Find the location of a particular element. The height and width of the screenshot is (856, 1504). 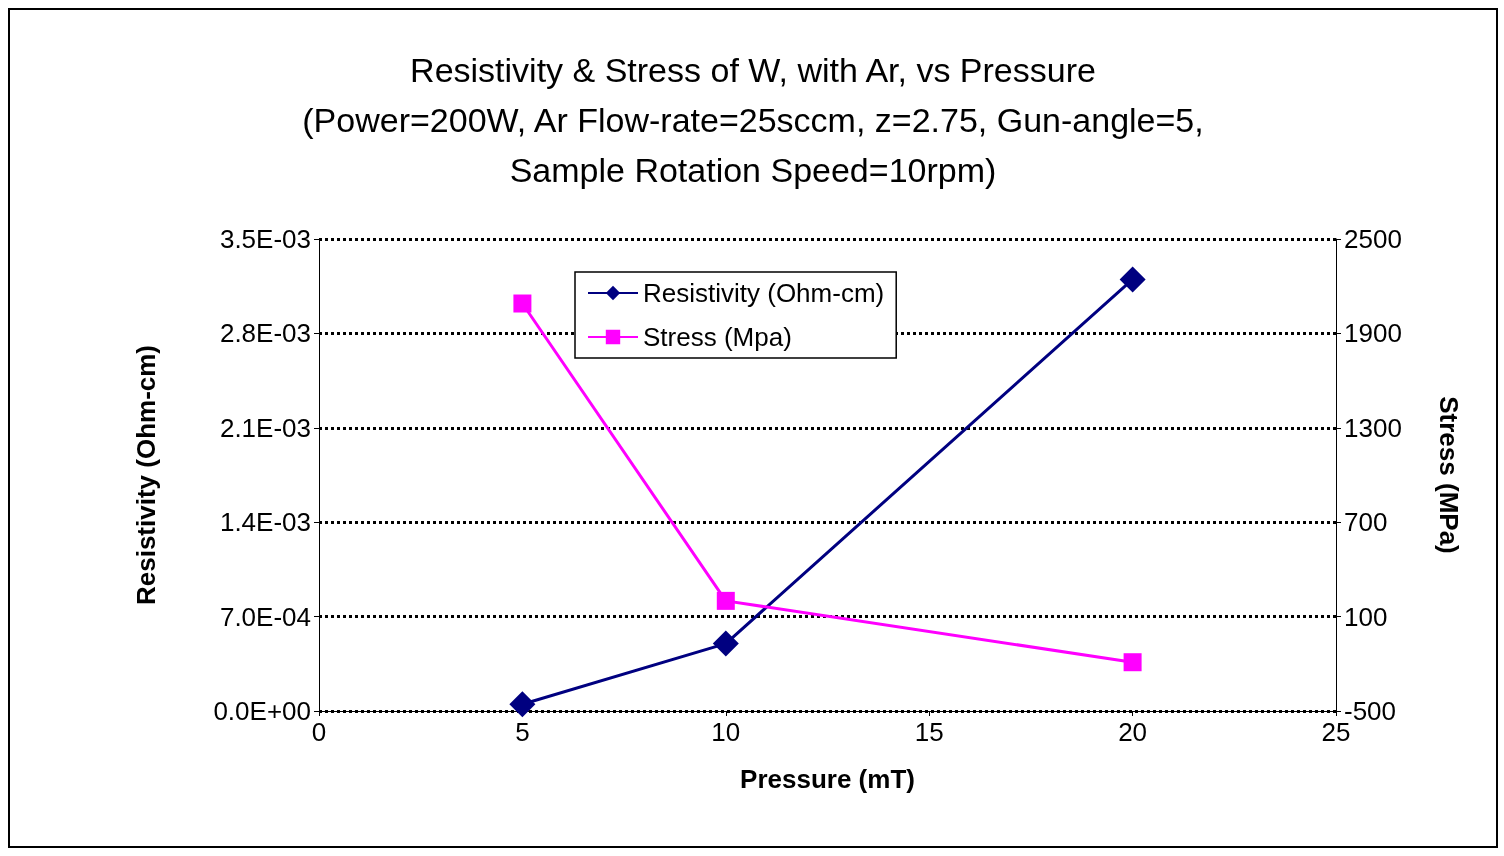

y-tick-label: 3.5E-03 is located at coordinates (265, 239).